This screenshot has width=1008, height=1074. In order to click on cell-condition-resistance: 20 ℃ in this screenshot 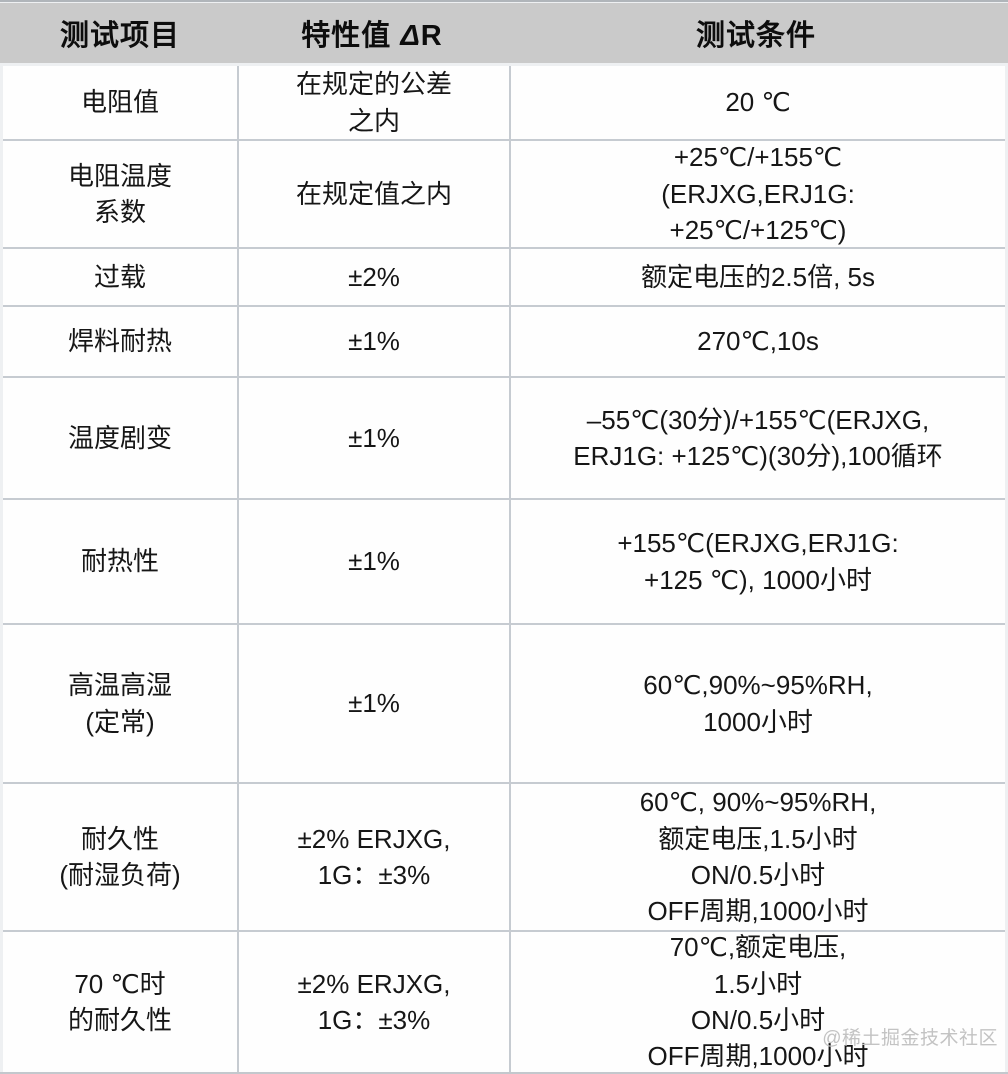, I will do `click(758, 102)`.